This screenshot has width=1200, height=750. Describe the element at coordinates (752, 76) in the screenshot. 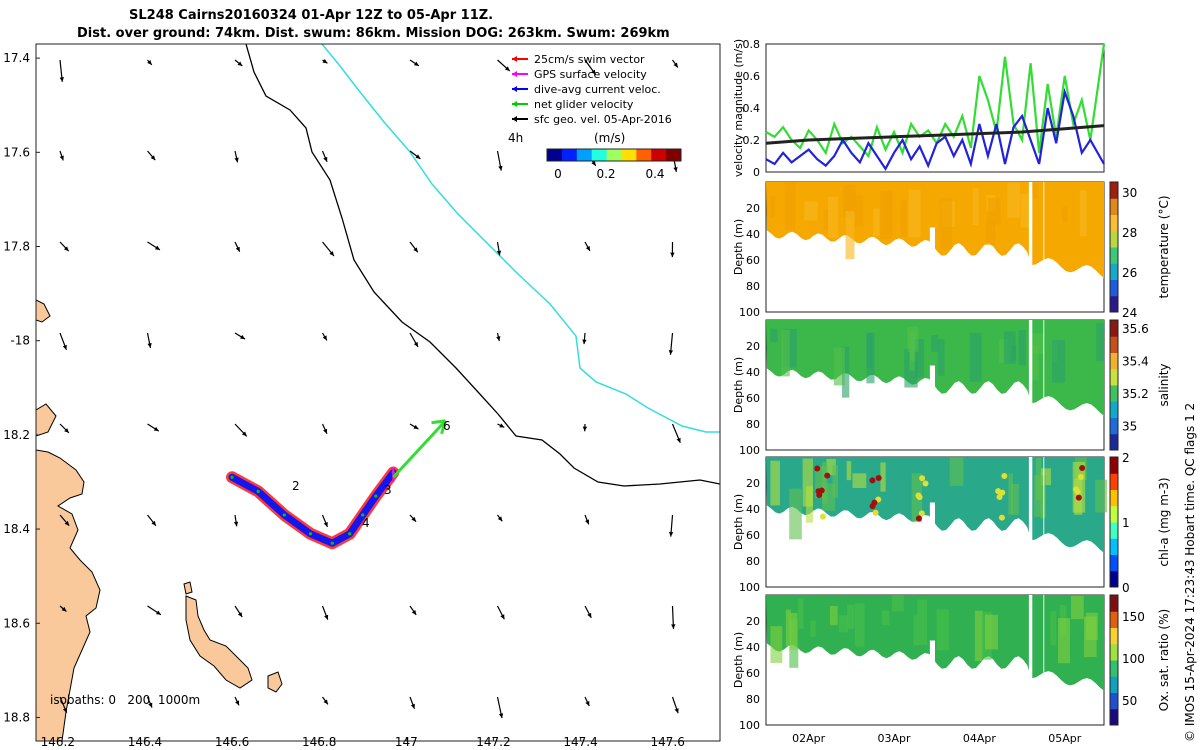

I see `velocity-y-tick: 0.6` at that location.